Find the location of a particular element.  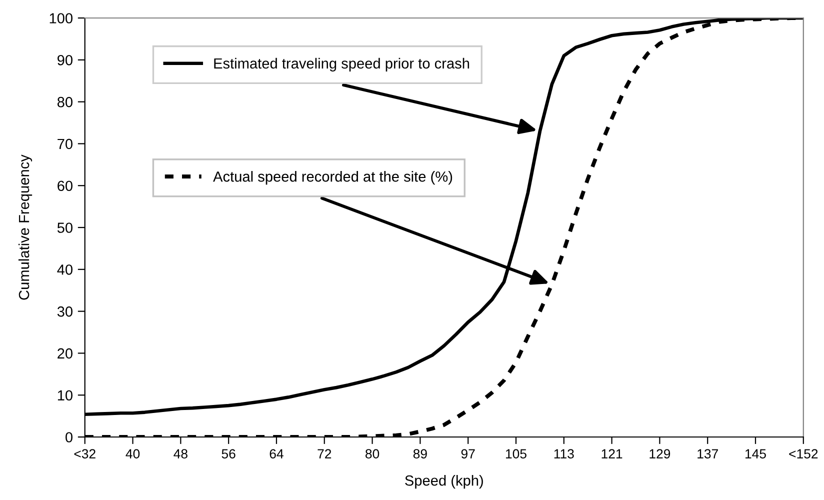

x-tick-label: <32 is located at coordinates (85, 453).